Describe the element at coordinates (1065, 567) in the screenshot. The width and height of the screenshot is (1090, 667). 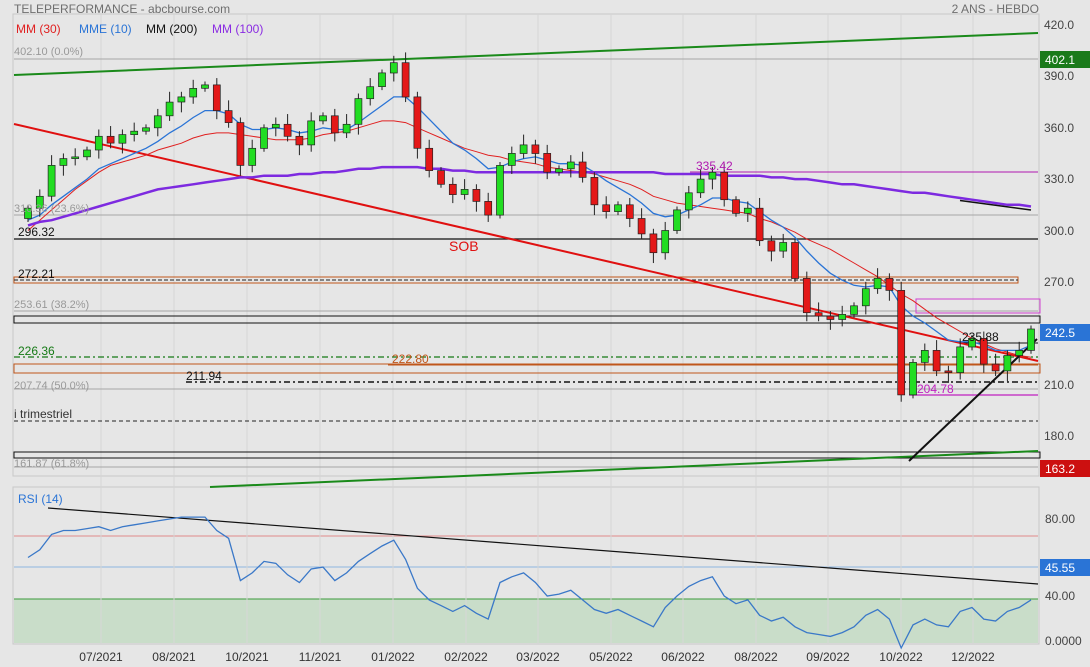
I see `rsi-badge-bg` at that location.